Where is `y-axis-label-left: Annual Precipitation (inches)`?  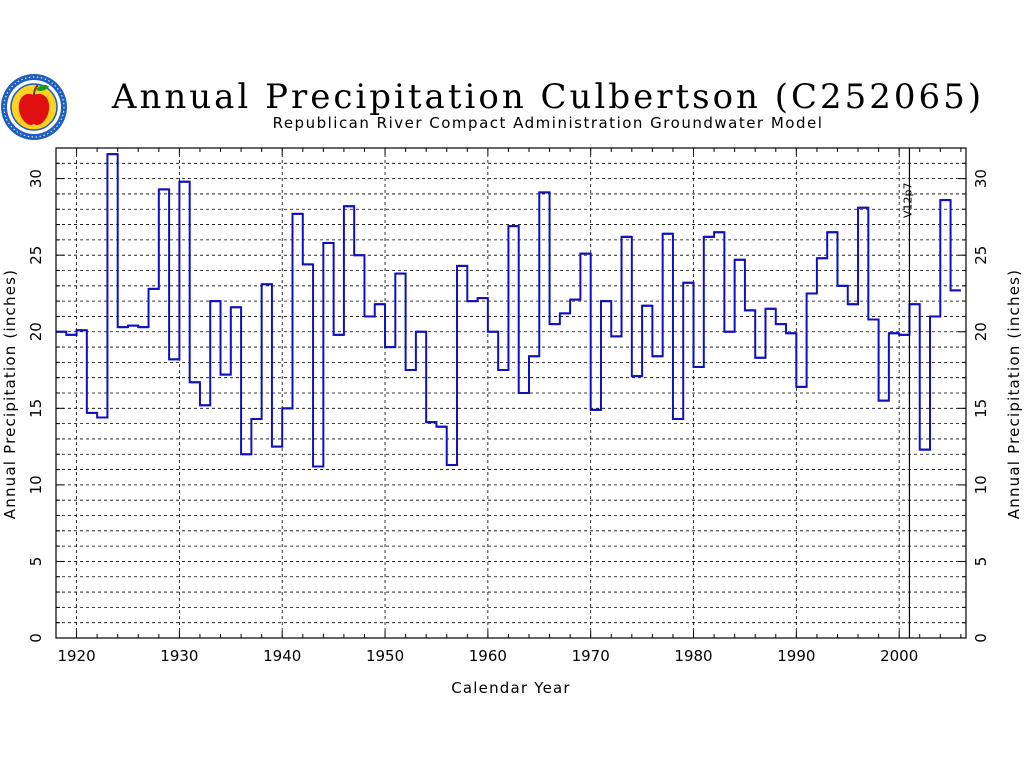
y-axis-label-left: Annual Precipitation (inches) is located at coordinates (10, 394).